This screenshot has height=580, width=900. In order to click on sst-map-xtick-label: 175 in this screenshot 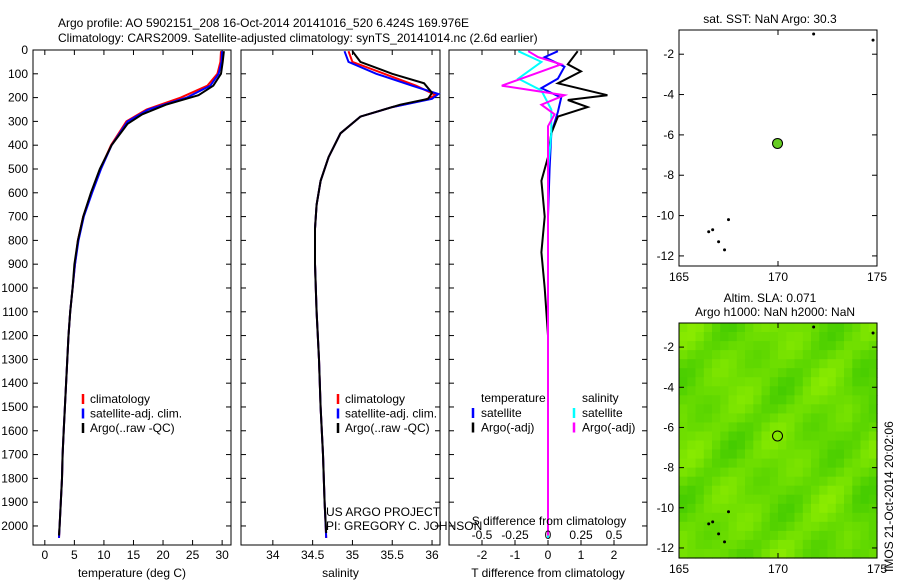, I will do `click(877, 277)`.